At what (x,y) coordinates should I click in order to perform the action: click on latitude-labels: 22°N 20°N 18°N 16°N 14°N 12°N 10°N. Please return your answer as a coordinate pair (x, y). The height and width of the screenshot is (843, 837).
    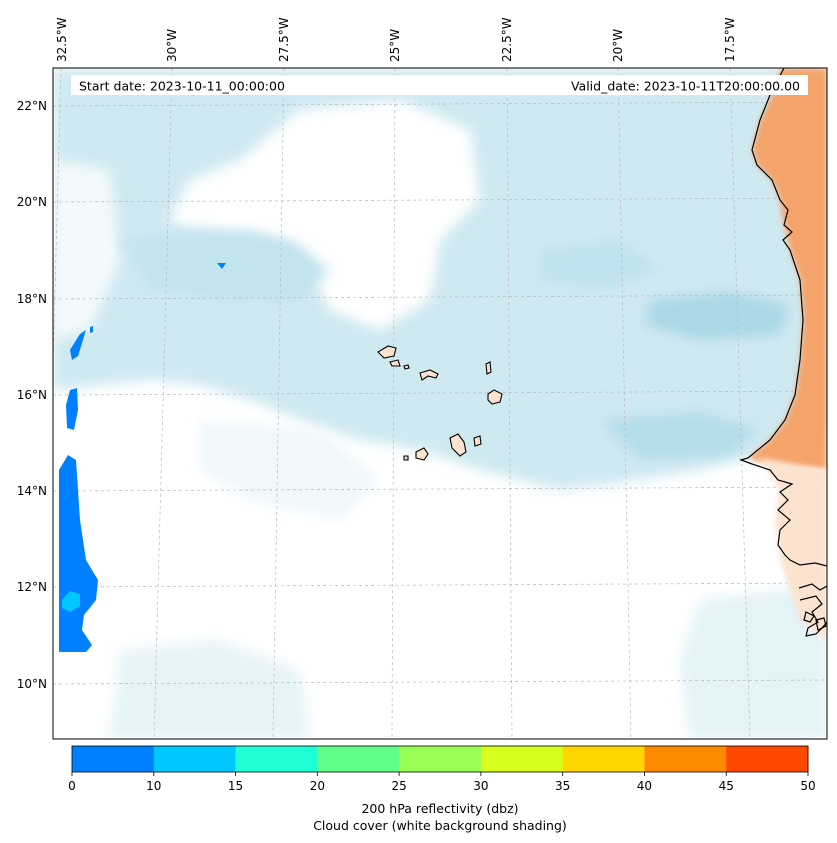
    Looking at the image, I should click on (32, 395).